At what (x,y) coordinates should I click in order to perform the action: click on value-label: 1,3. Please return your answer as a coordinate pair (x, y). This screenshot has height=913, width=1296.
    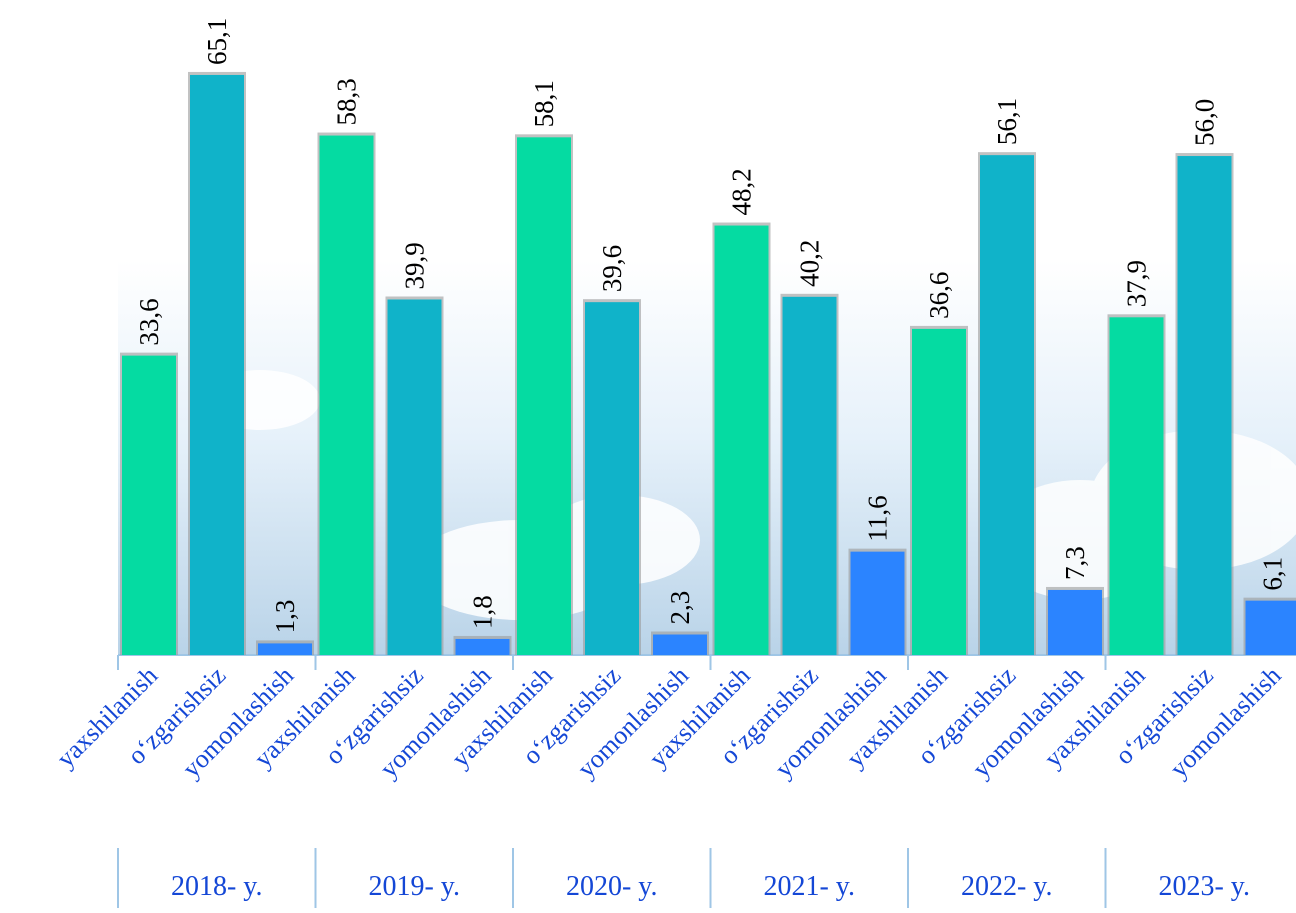
    Looking at the image, I should click on (285, 617).